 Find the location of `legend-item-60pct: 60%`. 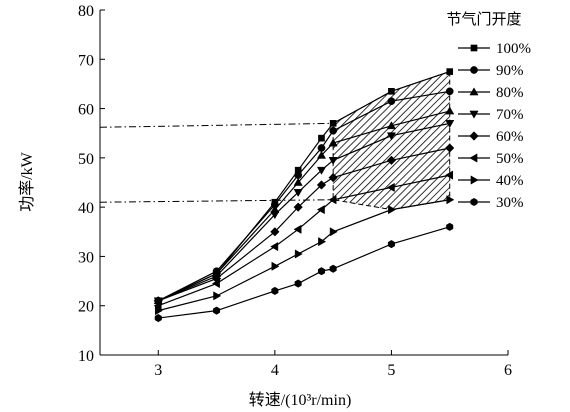

legend-item-60pct: 60% is located at coordinates (491, 137).